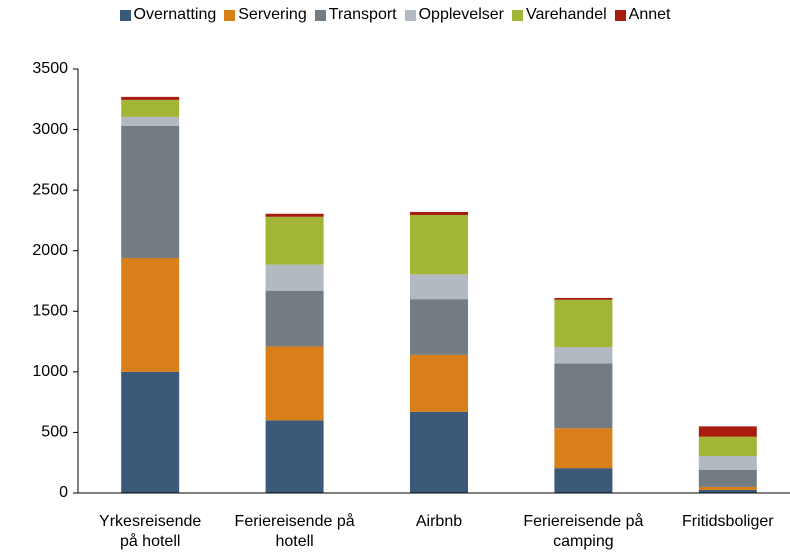 The image size is (790, 558). I want to click on legend-item: Transport, so click(355, 15).